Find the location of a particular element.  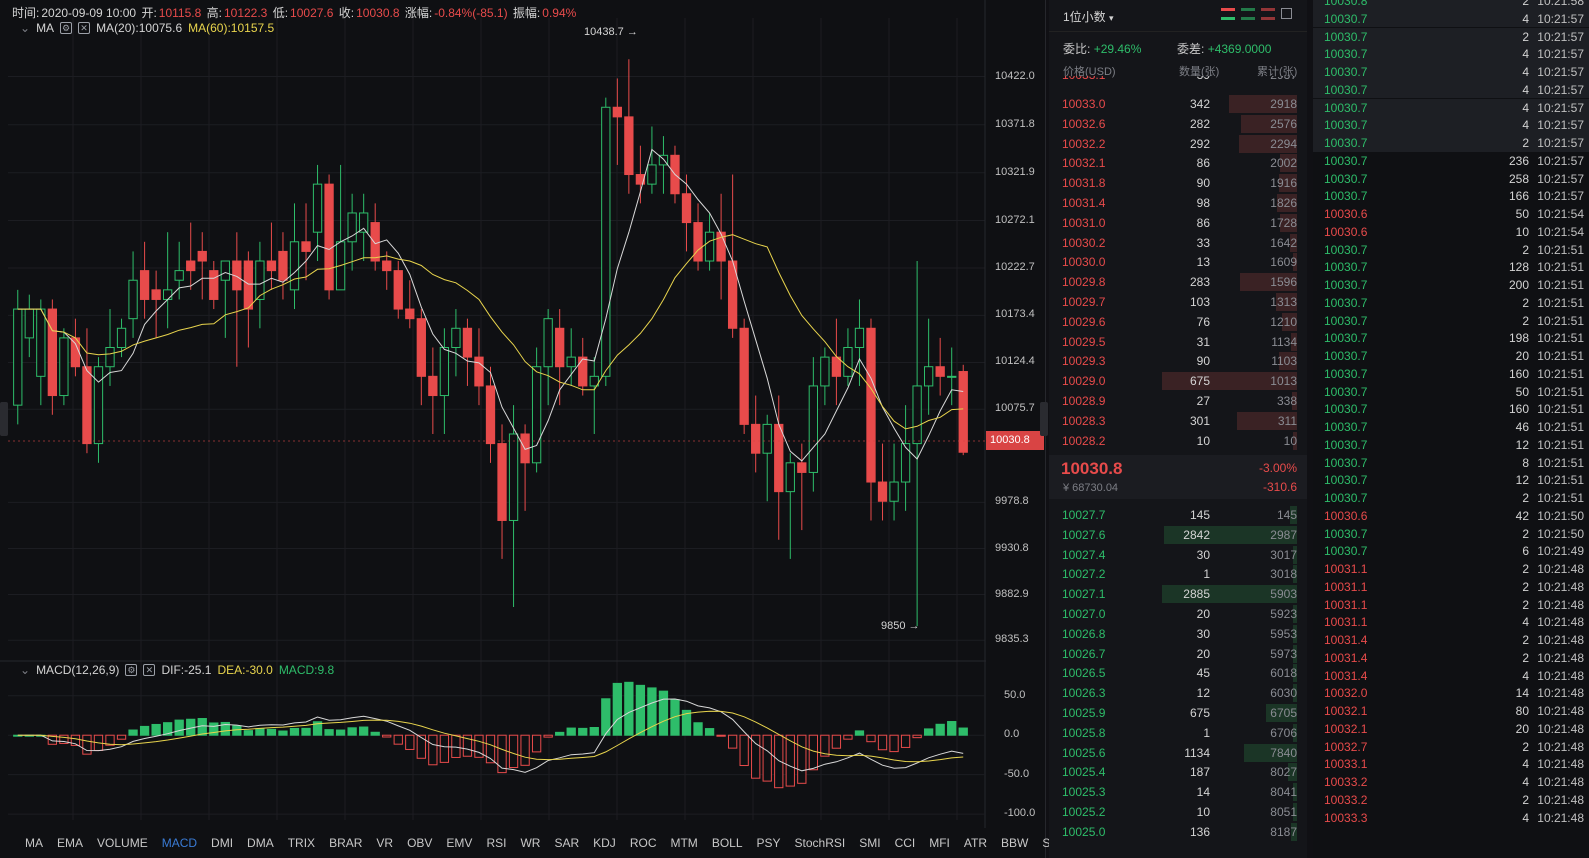

trade-price: 10030.7 is located at coordinates (1346, 498).